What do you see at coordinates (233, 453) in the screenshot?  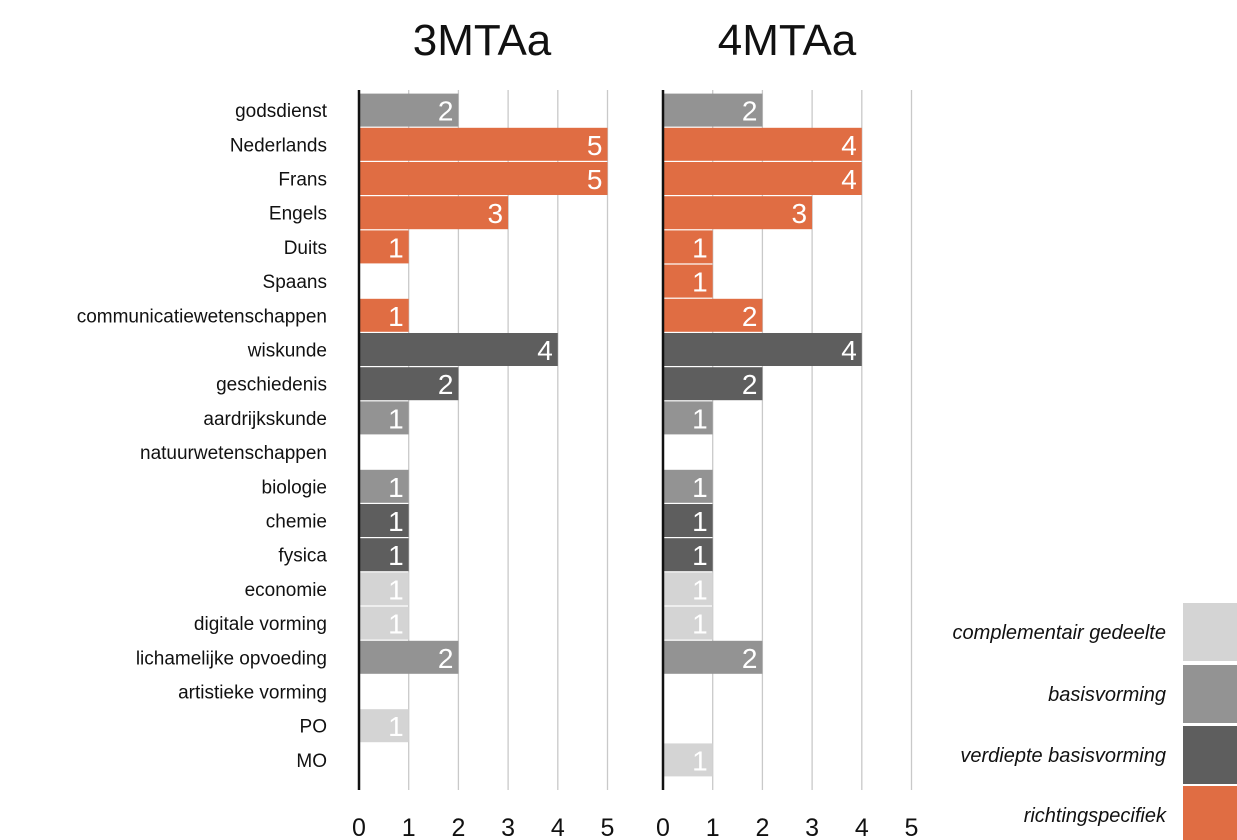 I see `category-label: natuurwetenschappen` at bounding box center [233, 453].